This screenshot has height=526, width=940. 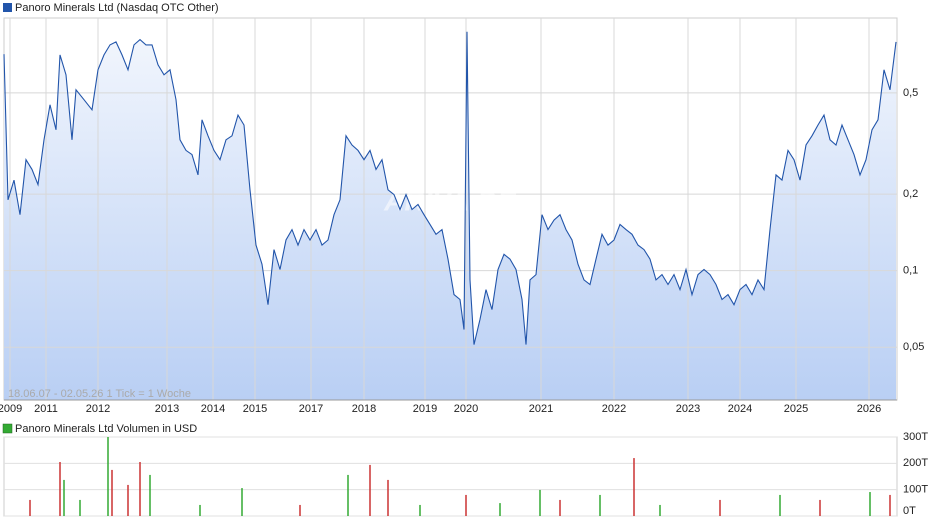 I want to click on x-tick-label: 2023, so click(x=688, y=409).